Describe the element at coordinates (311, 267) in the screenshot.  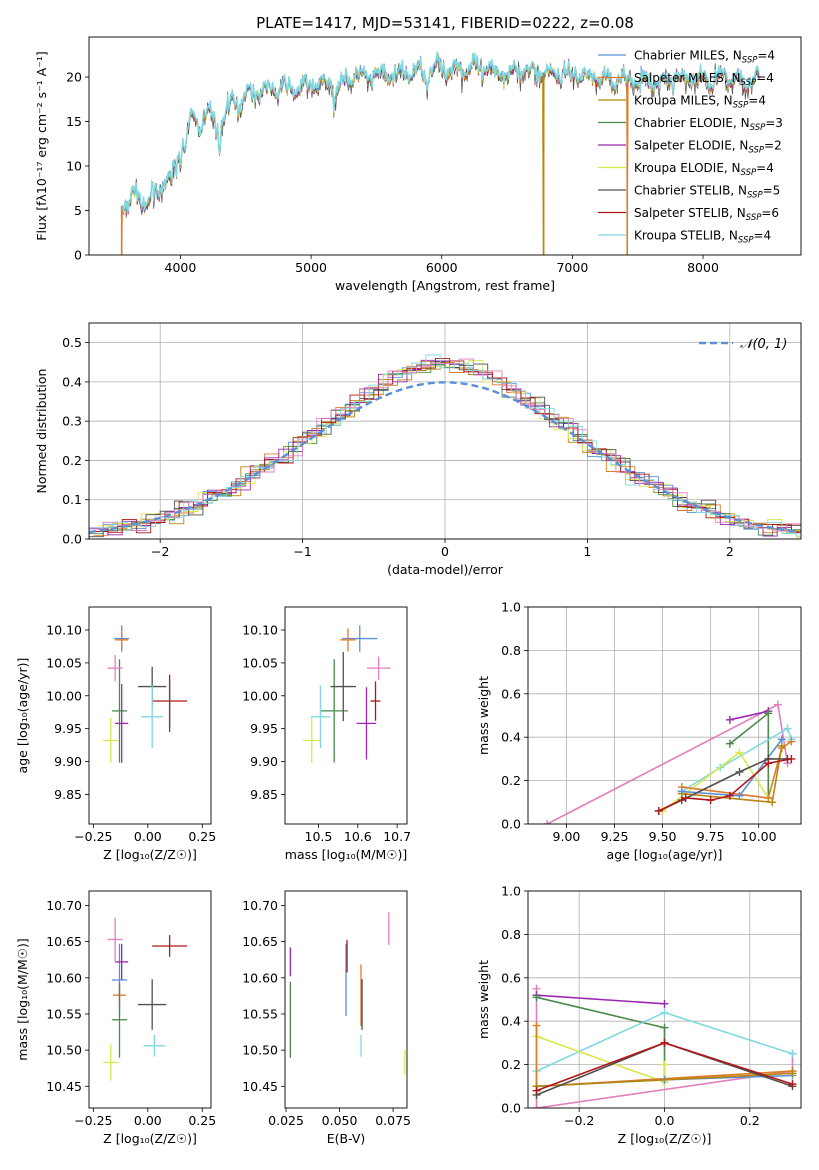
I see `x-tick-label: 5000` at that location.